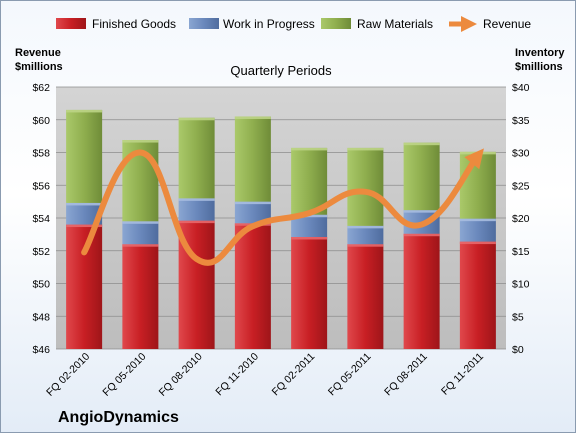  Describe the element at coordinates (41, 350) in the screenshot. I see `left-tick-label: $46` at that location.